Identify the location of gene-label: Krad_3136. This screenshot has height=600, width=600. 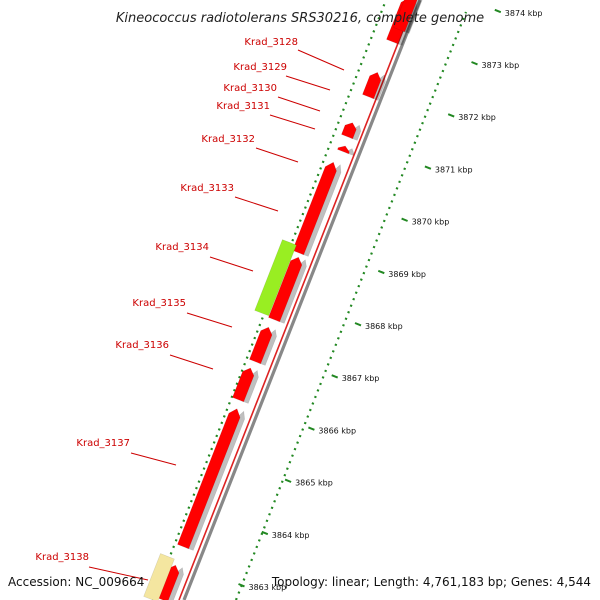
(142, 345).